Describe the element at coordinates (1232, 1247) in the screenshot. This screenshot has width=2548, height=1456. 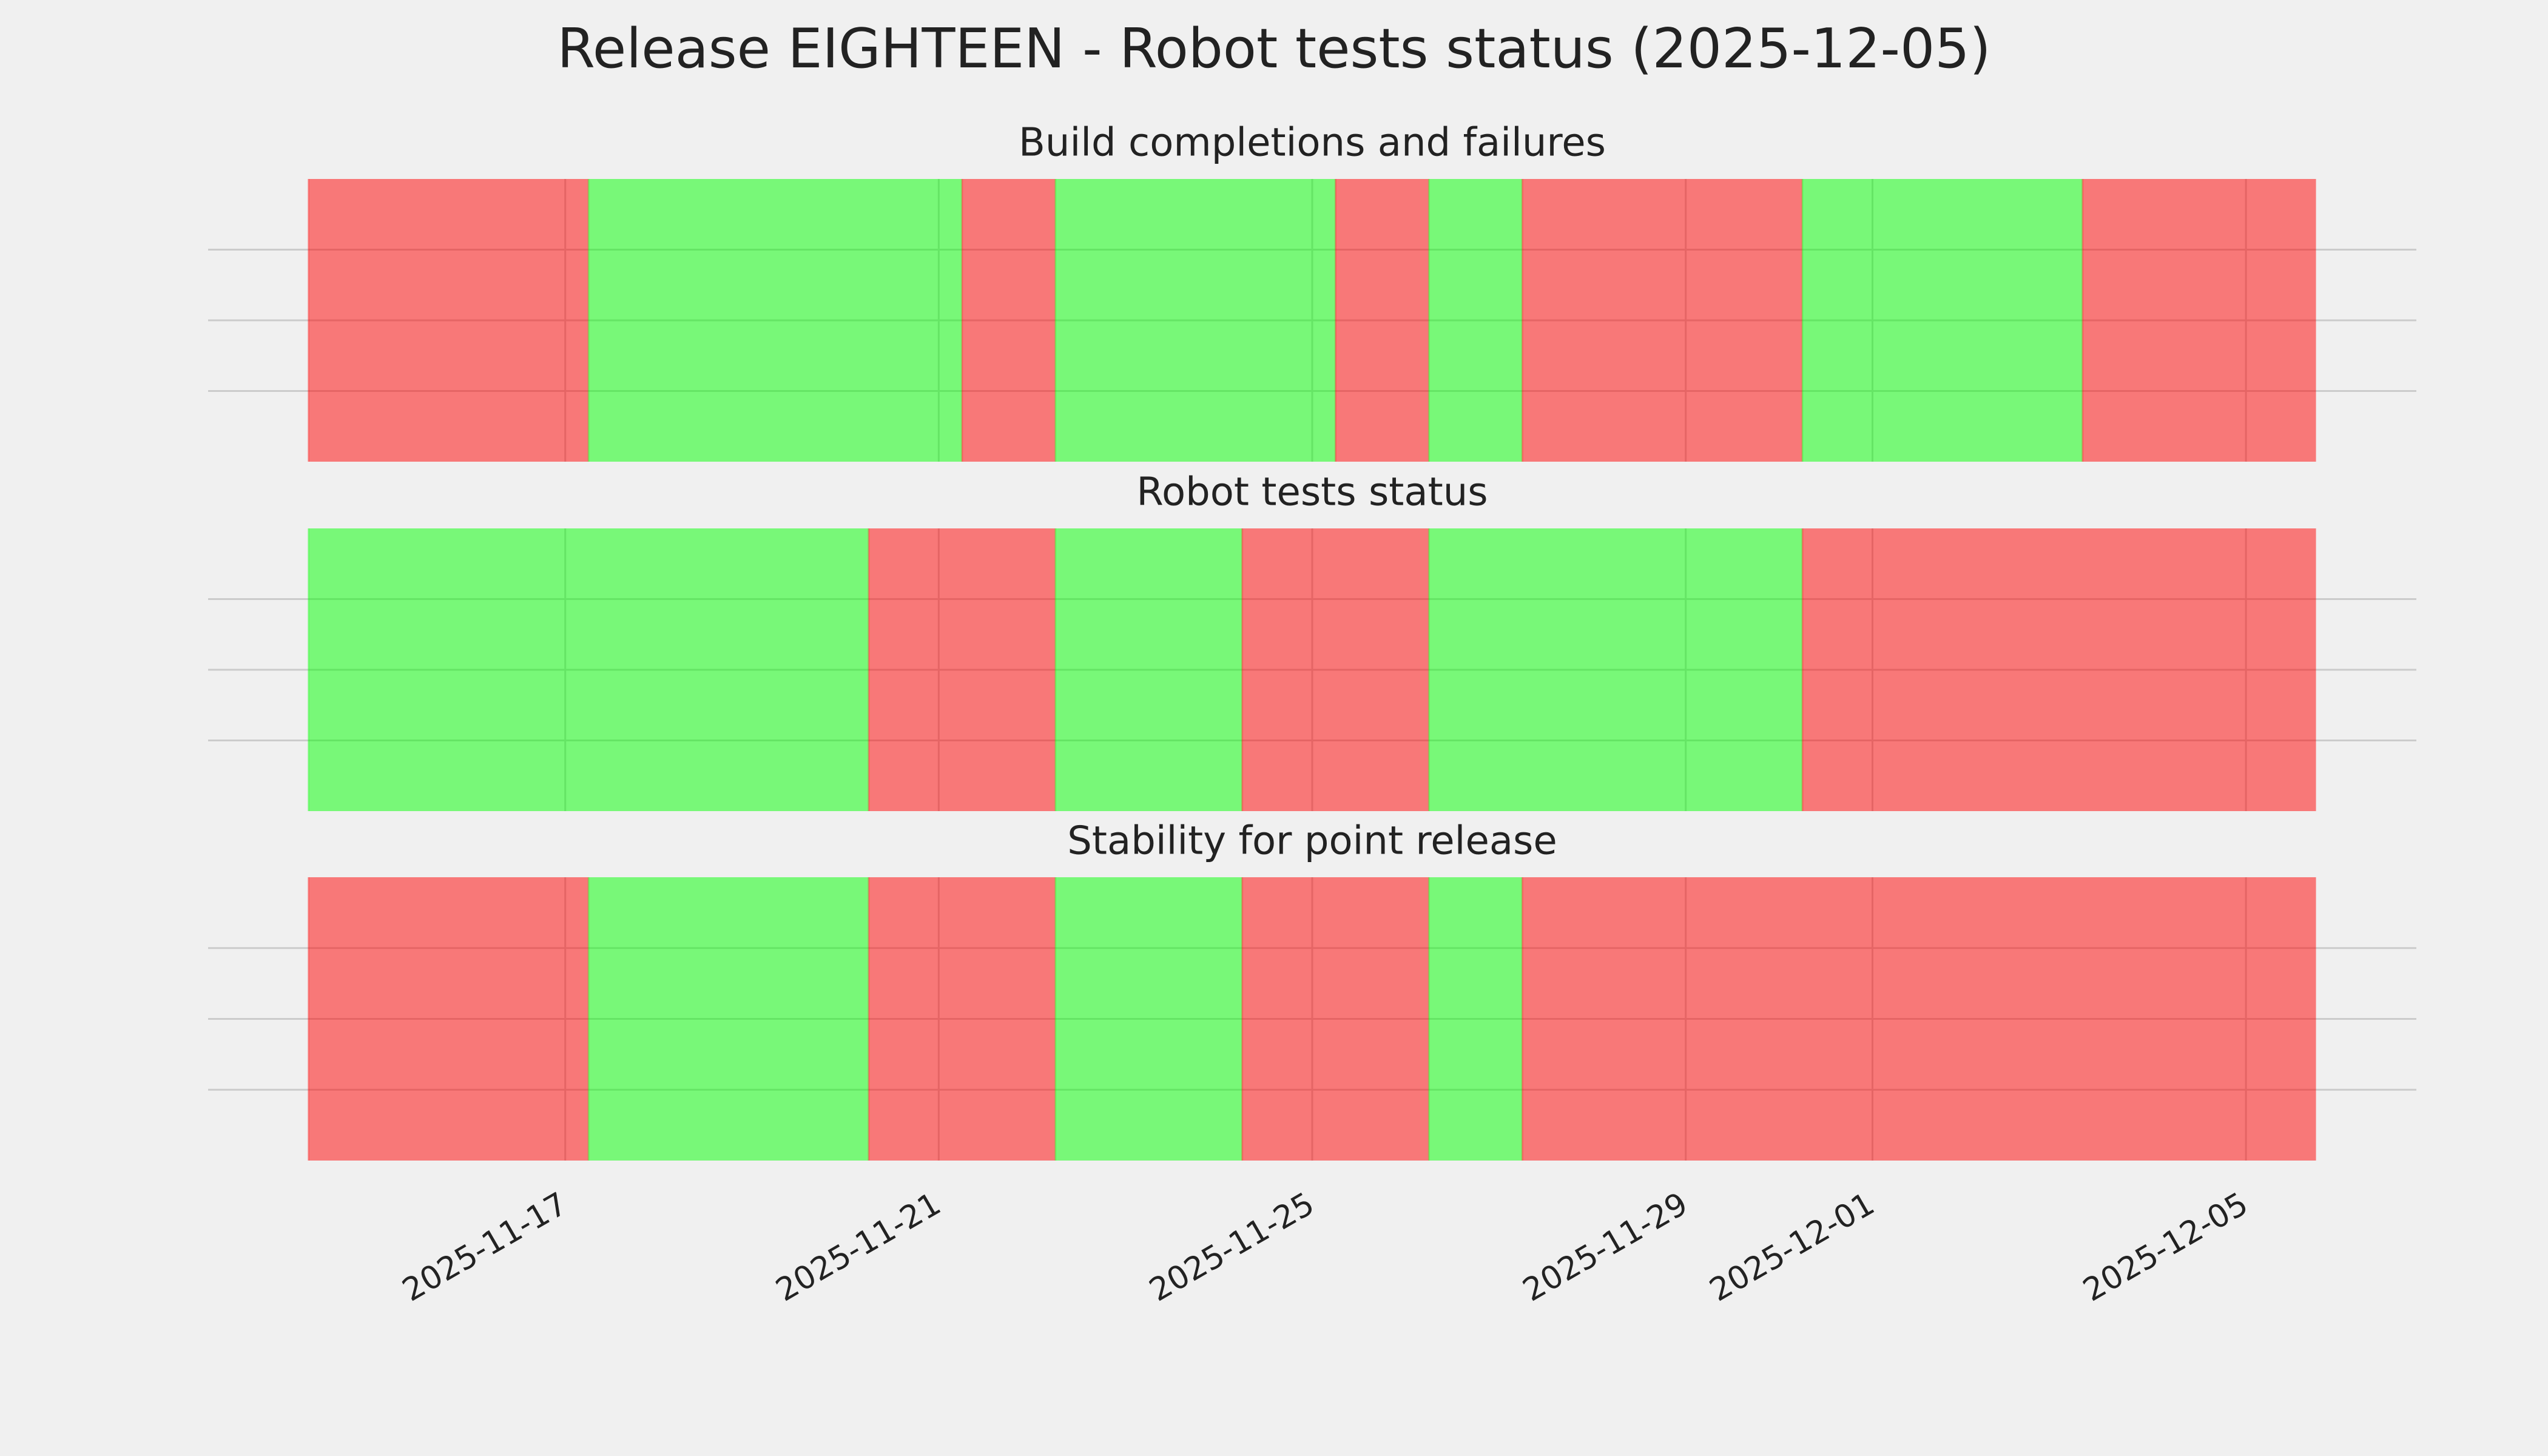
I see `x-tick-label: 2025-11-25` at that location.